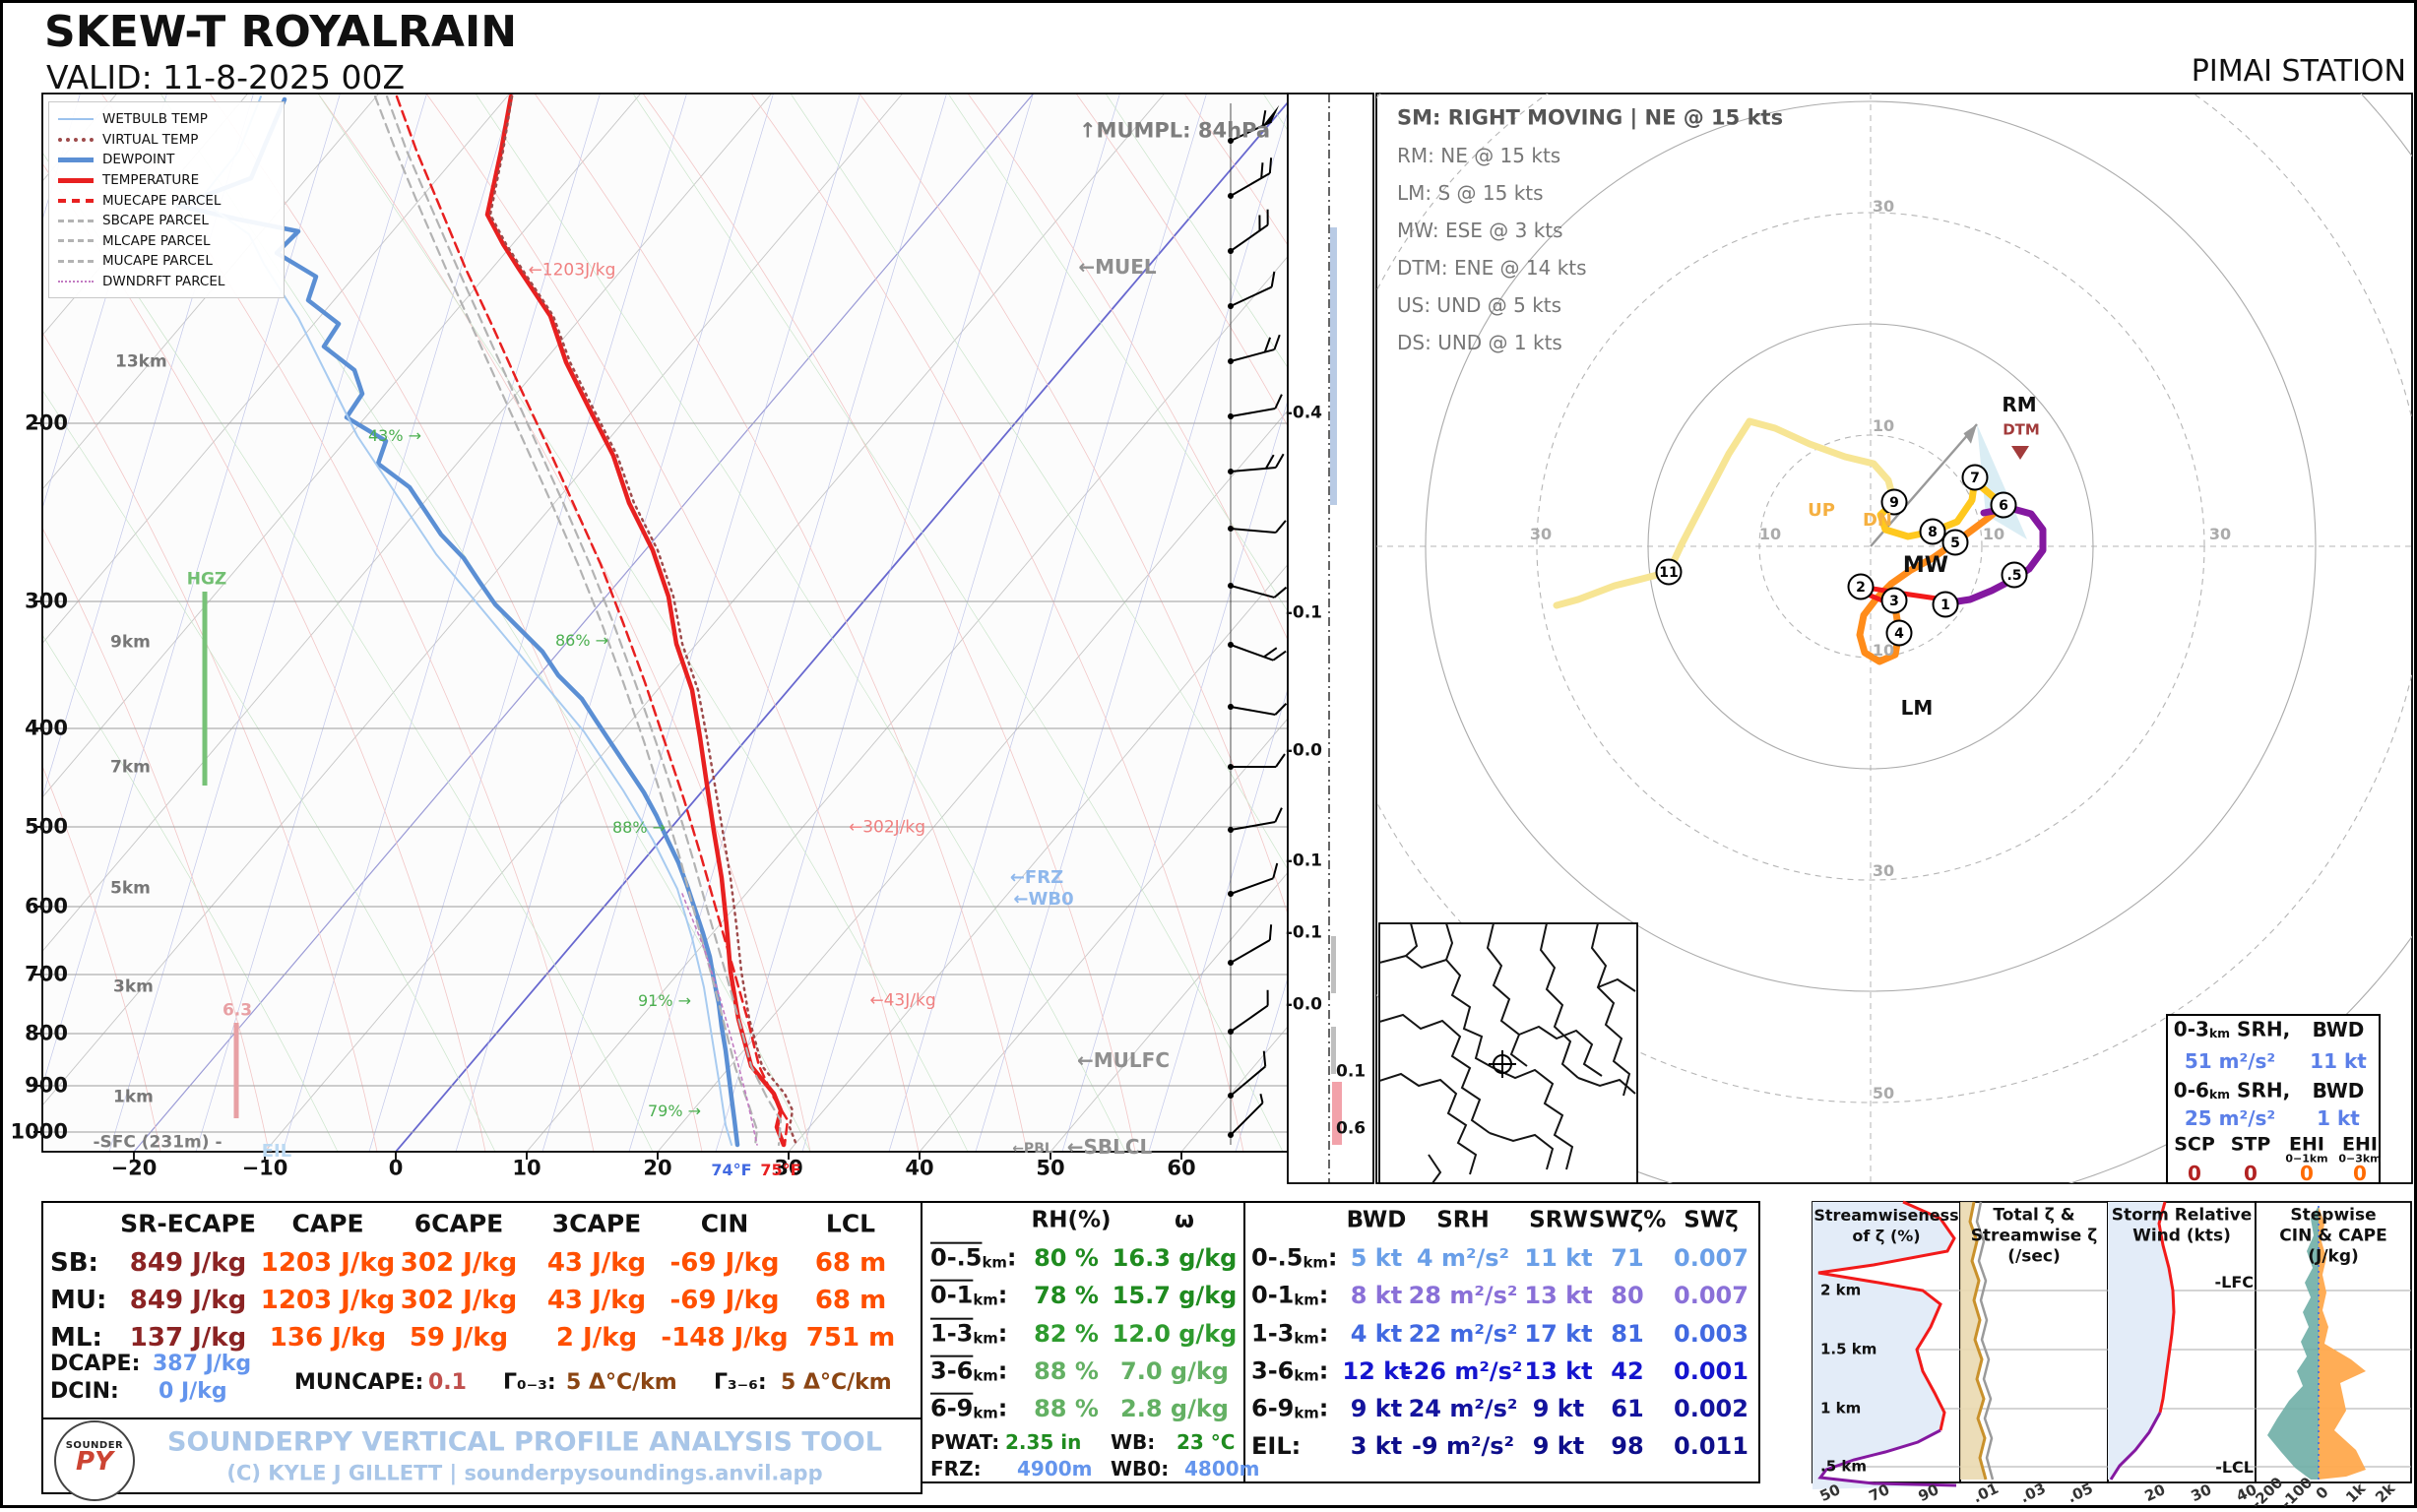  What do you see at coordinates (1480, 230) in the screenshot?
I see `storm-motion-line: MW: ESE @ 3 kts` at bounding box center [1480, 230].